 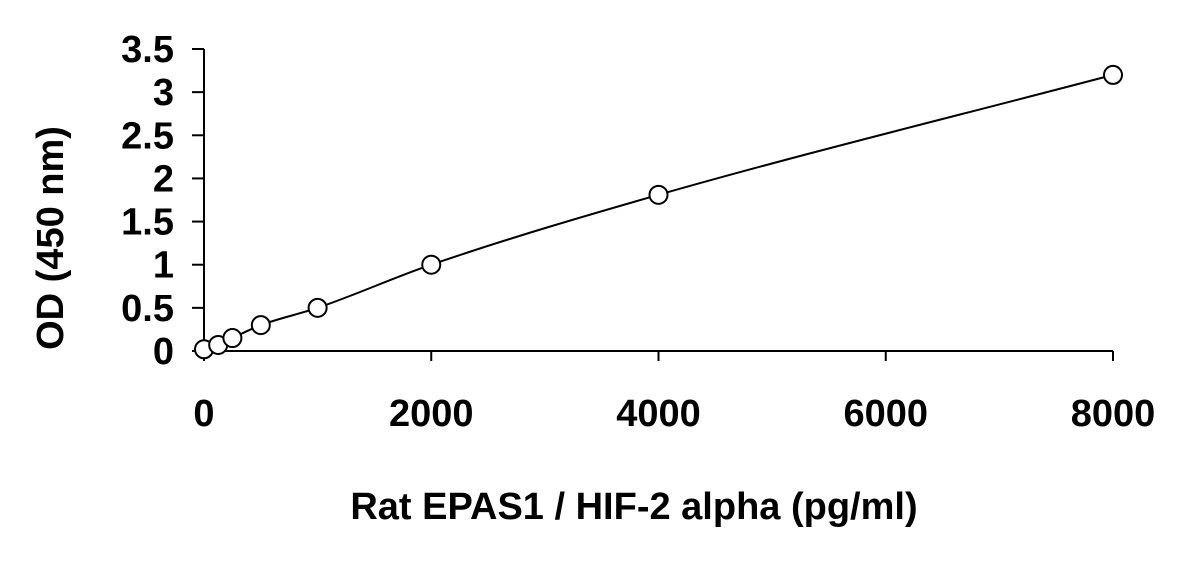 What do you see at coordinates (633, 507) in the screenshot?
I see `x-axis-title: Rat EPAS1 / HIF-2 alpha (pg/ml)` at bounding box center [633, 507].